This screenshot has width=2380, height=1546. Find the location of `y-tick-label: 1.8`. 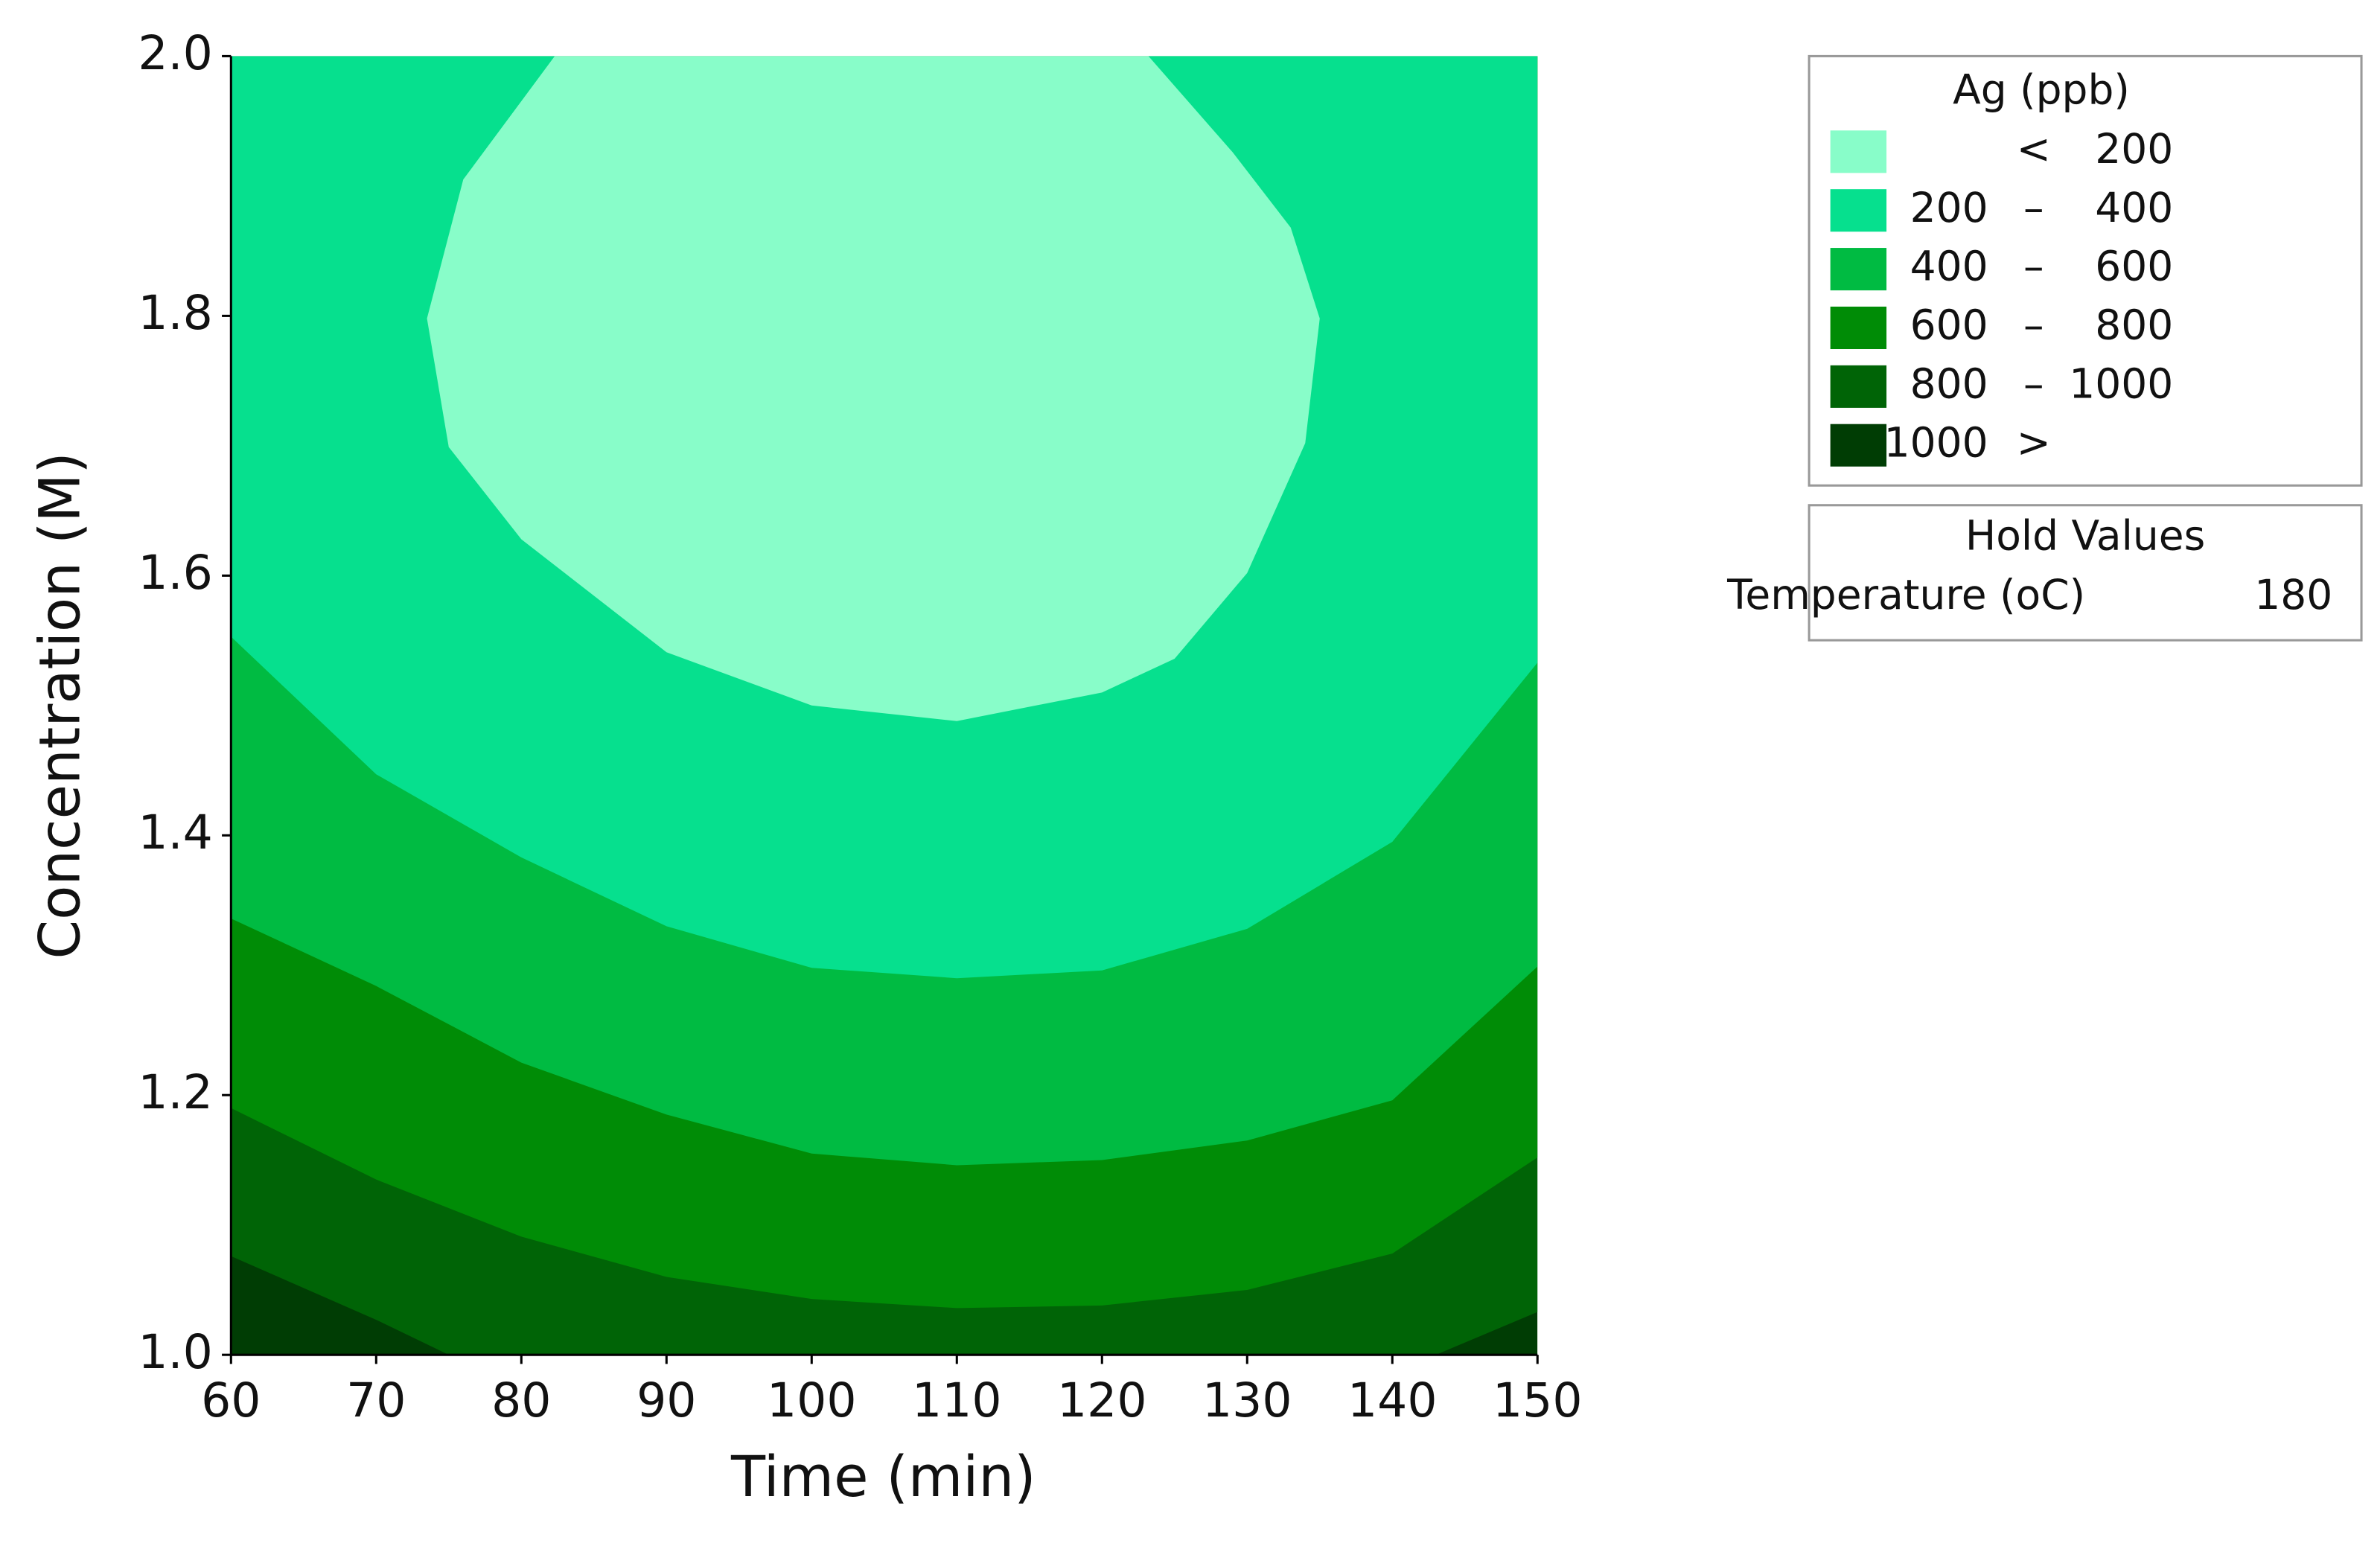

y-tick-label: 1.8 is located at coordinates (175, 312).